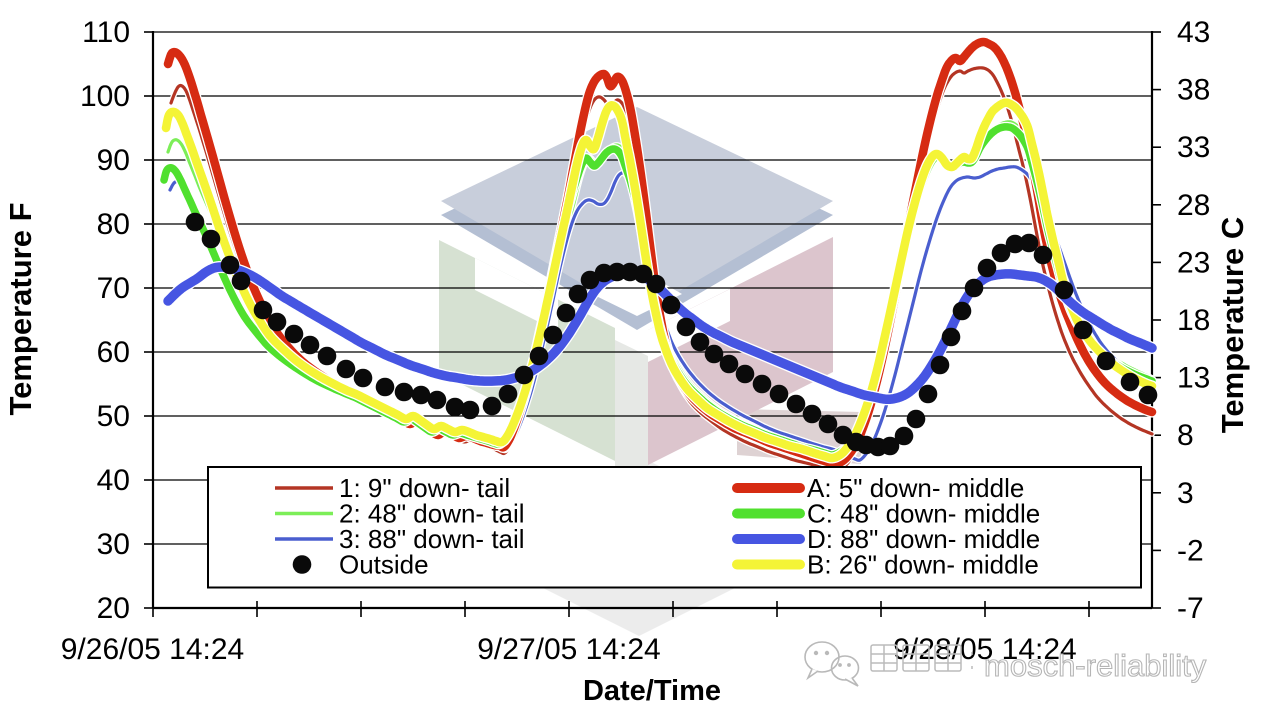 The width and height of the screenshot is (1265, 728). I want to click on svg-text: 100, so click(105, 96).